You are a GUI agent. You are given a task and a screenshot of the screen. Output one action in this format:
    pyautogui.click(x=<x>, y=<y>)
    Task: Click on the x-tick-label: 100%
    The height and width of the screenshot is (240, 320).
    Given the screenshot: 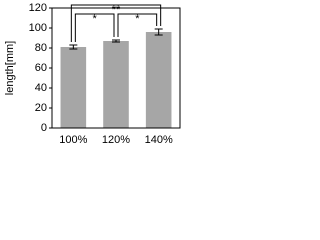 What is the action you would take?
    pyautogui.click(x=73, y=140)
    